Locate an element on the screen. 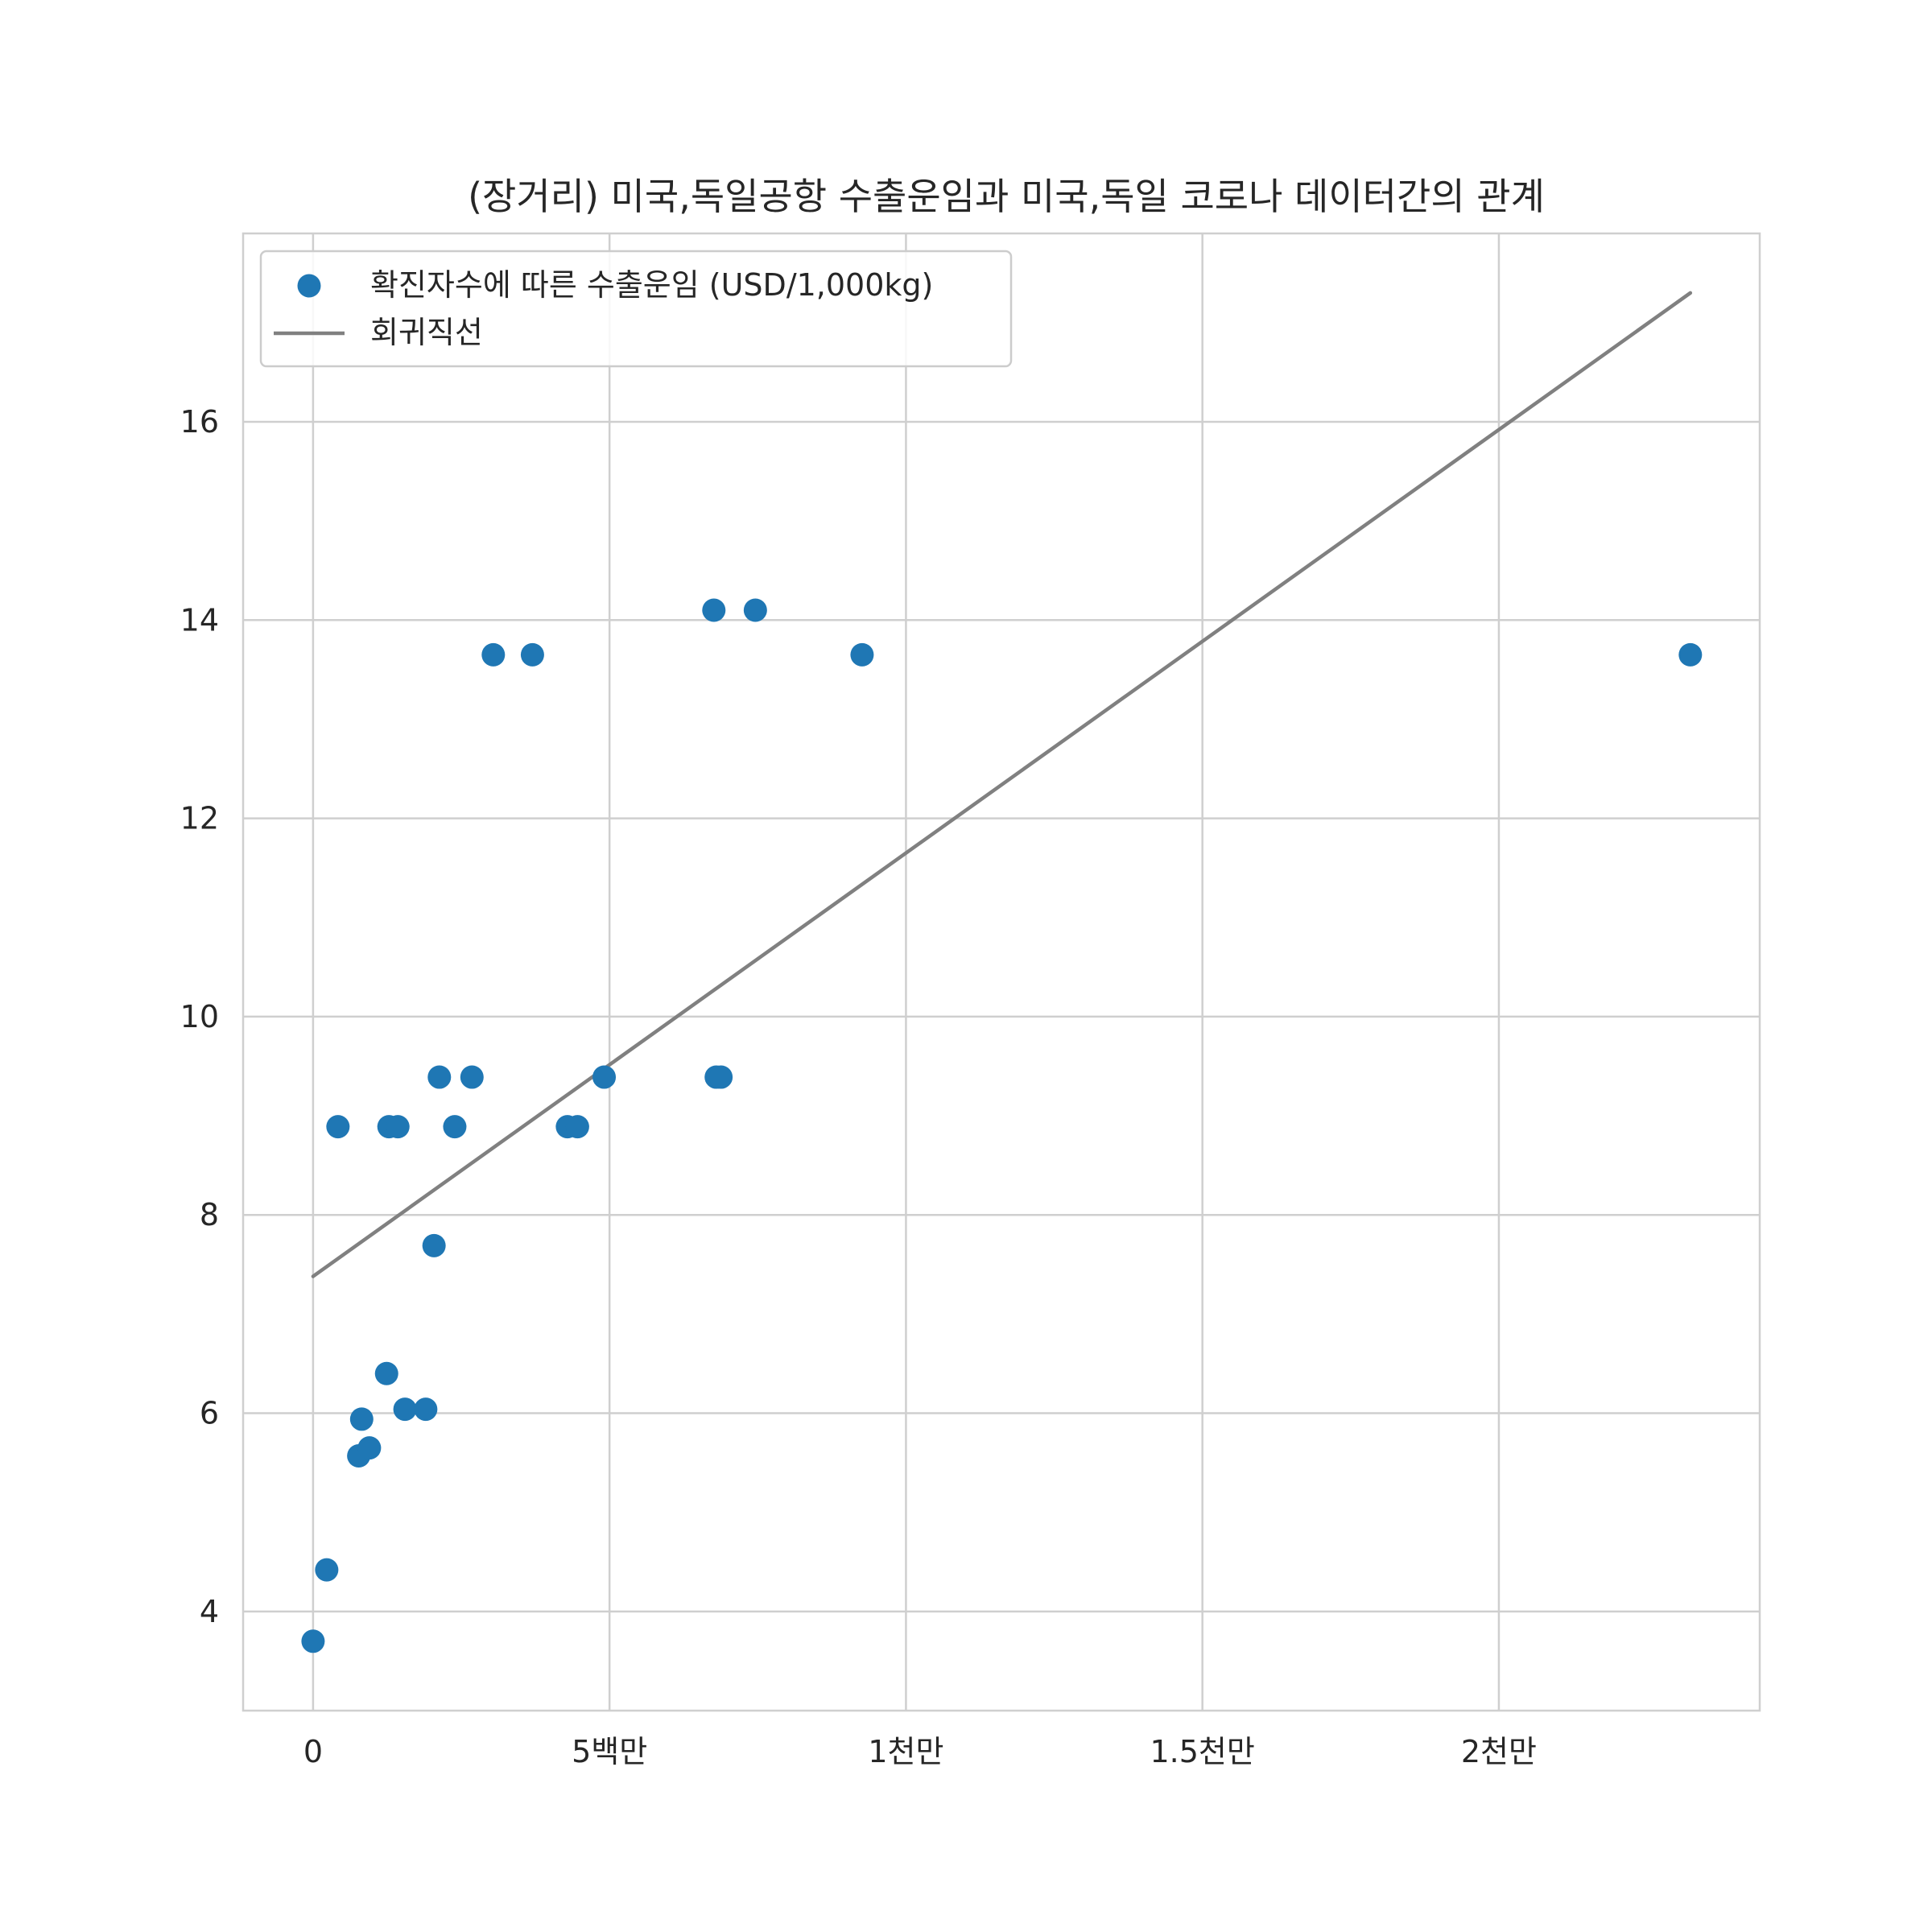 This screenshot has width=1932, height=1932. x-tick-labels: 0 5백만 1천만 1.5천만 2천만 is located at coordinates (920, 1751).